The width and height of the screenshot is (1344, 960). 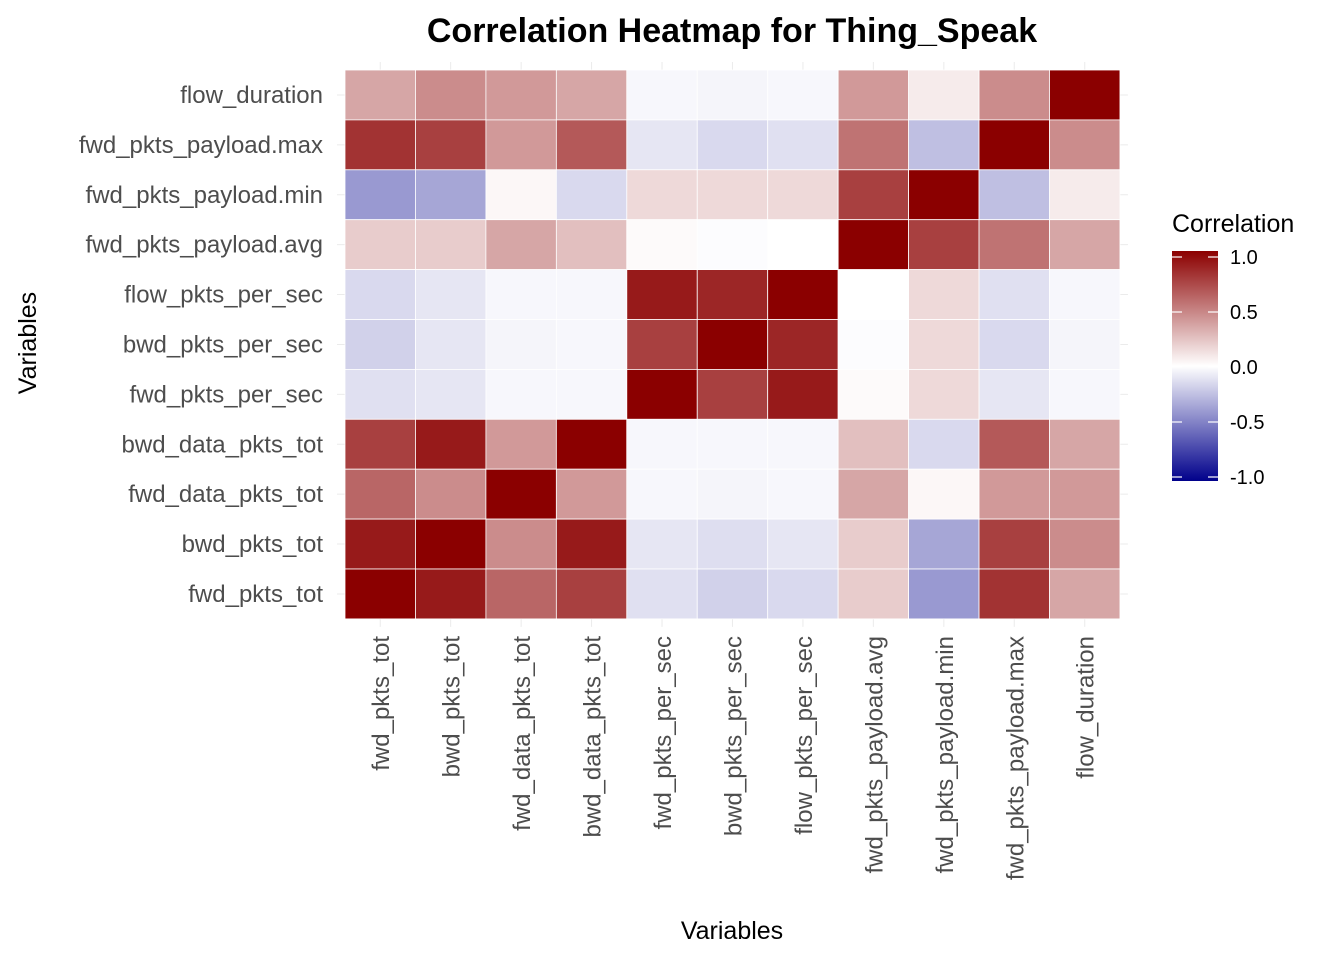 What do you see at coordinates (663, 732) in the screenshot?
I see `x-tick-label: fwd_pkts_per_sec` at bounding box center [663, 732].